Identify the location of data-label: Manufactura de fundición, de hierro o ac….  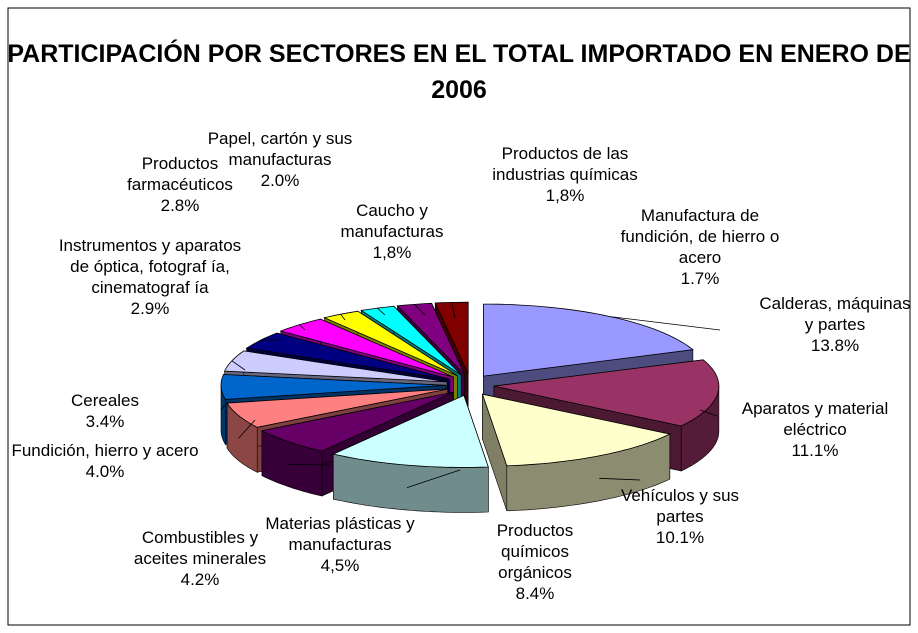
(700, 247).